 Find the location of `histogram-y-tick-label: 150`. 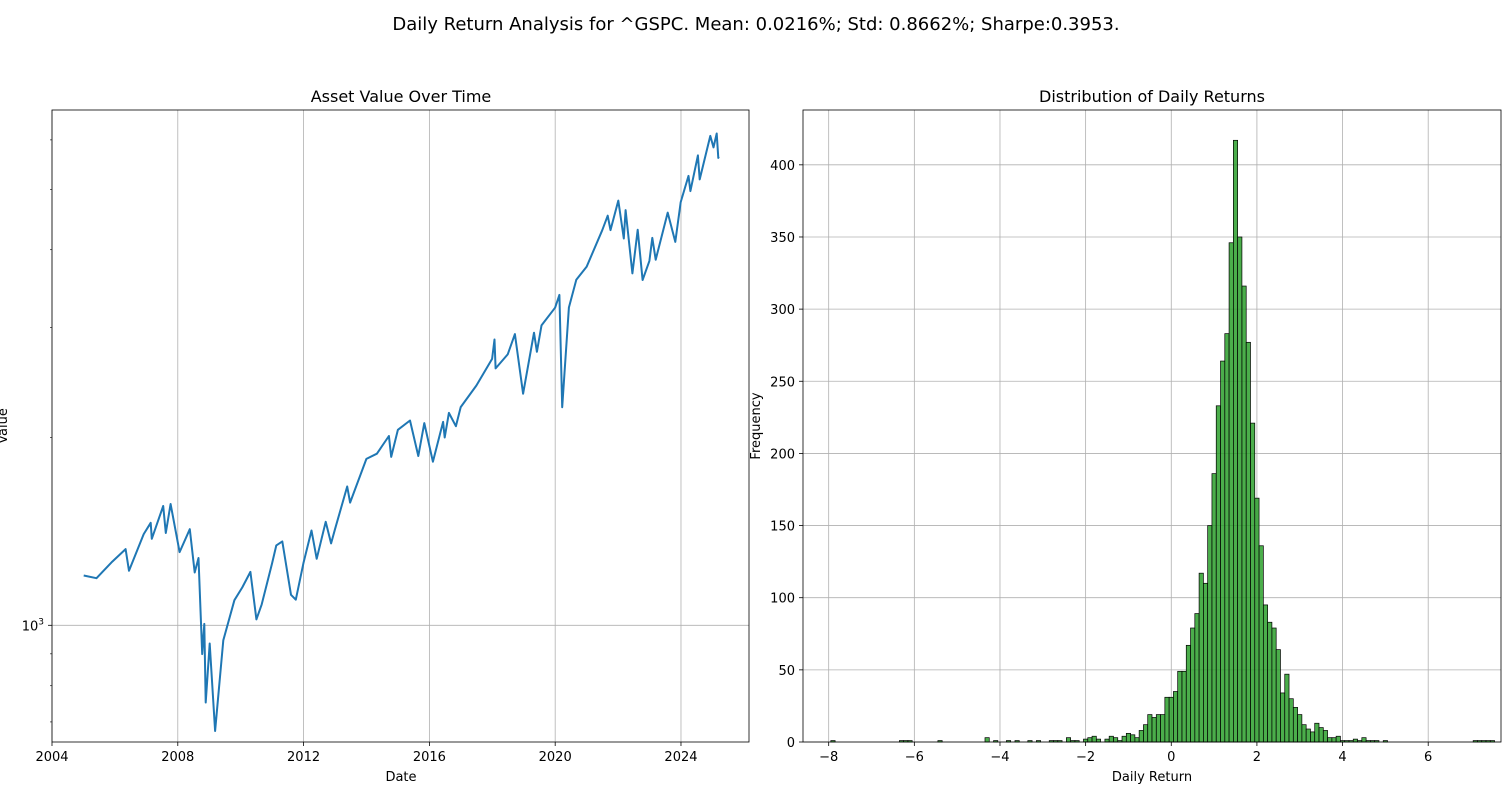

histogram-y-tick-label: 150 is located at coordinates (782, 527).